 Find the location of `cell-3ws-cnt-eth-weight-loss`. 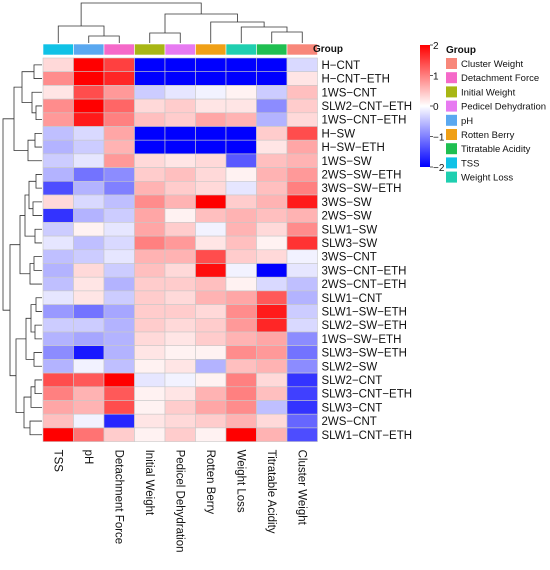

cell-3ws-cnt-eth-weight-loss is located at coordinates (241, 270).